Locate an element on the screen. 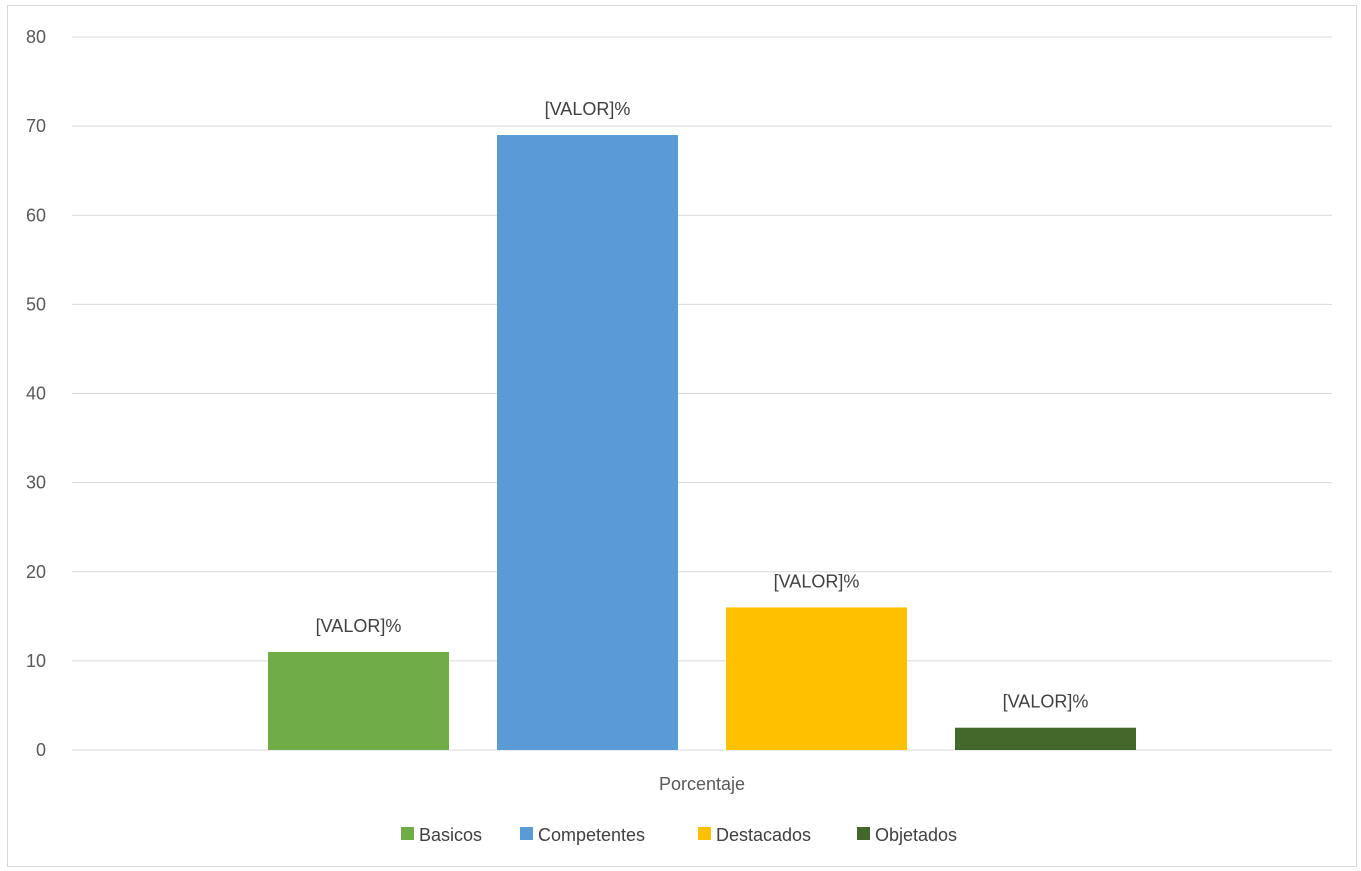 The width and height of the screenshot is (1361, 871). legend-label: Competentes is located at coordinates (591, 835).